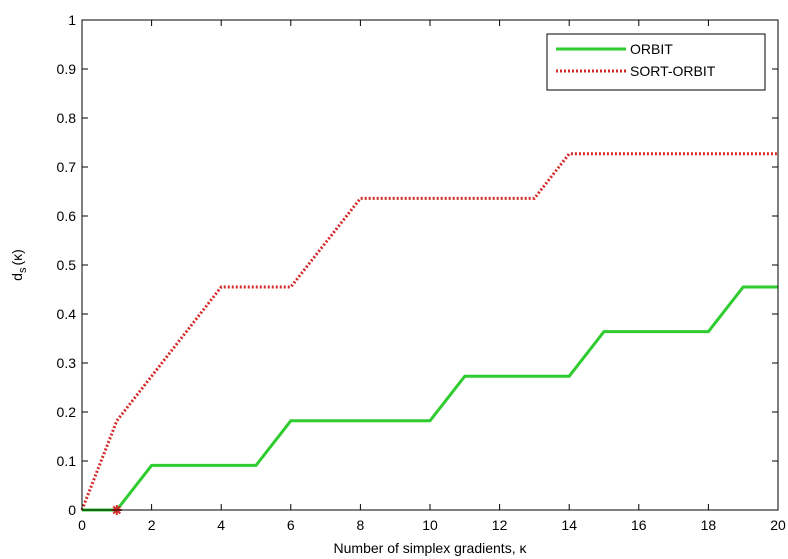  I want to click on legend-box, so click(656, 62).